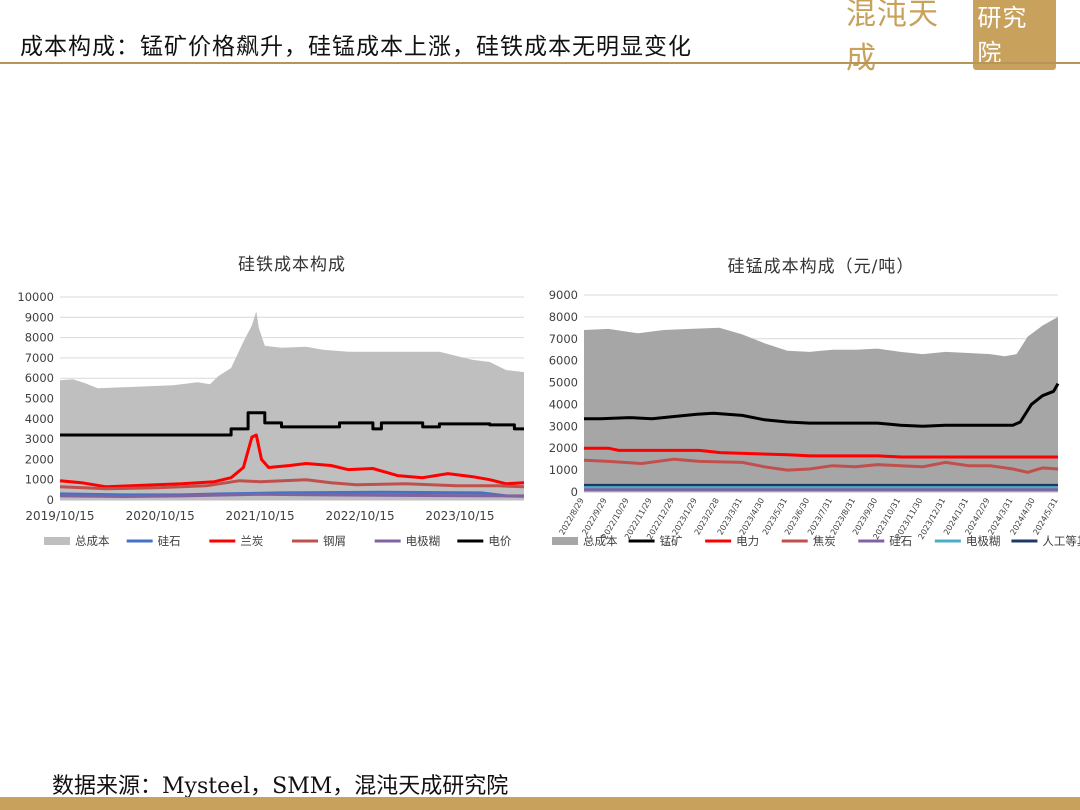  I want to click on c1-y-tick-label: 7000, so click(563, 339).